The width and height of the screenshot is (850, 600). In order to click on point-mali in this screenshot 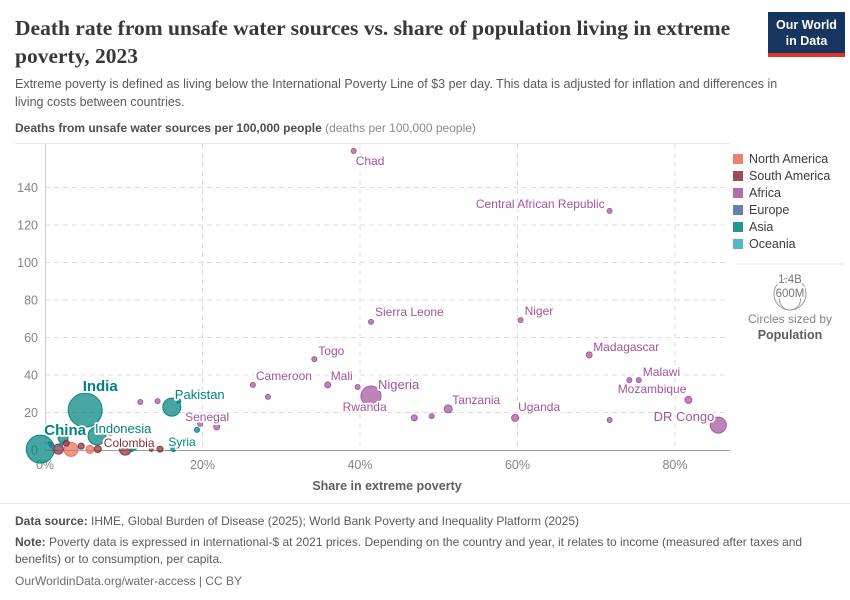, I will do `click(328, 385)`.